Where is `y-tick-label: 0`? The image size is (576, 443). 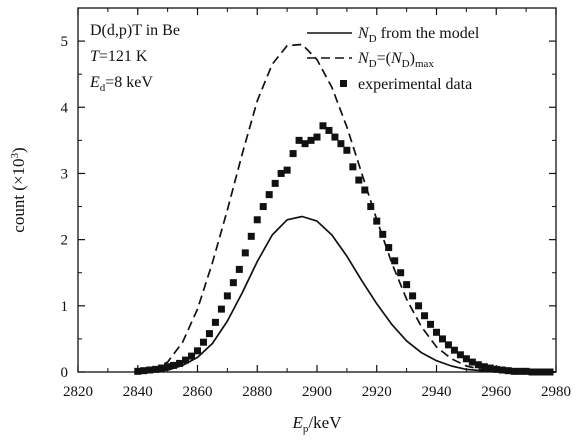 y-tick-label: 0 is located at coordinates (65, 373).